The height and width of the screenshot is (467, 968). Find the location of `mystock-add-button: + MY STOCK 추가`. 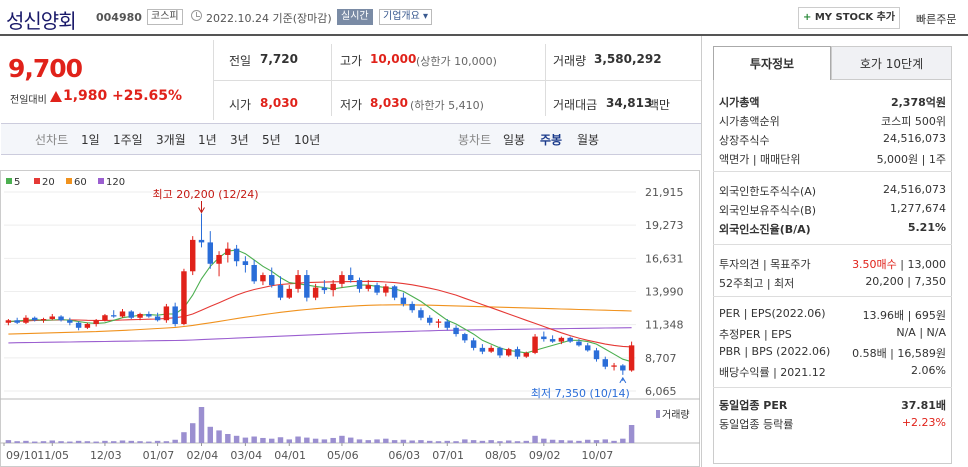

mystock-add-button: + MY STOCK 추가 is located at coordinates (849, 18).